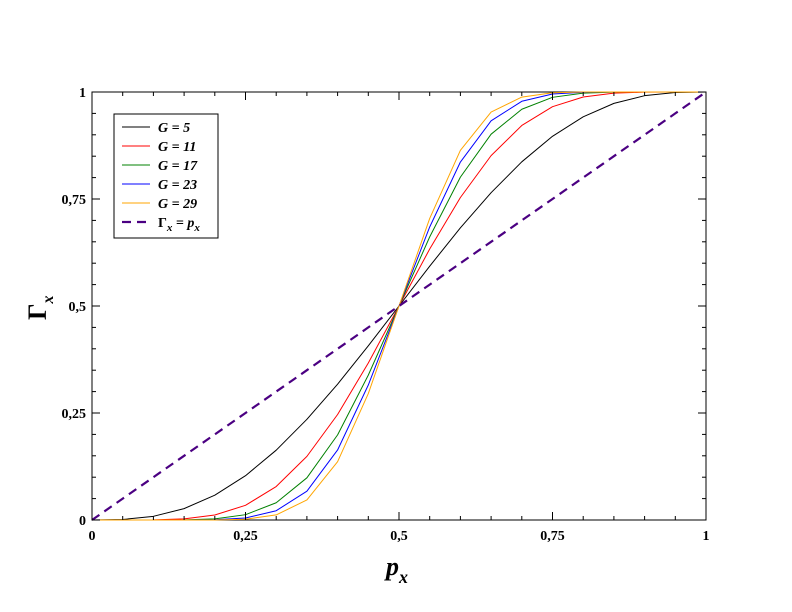 The width and height of the screenshot is (792, 612). Describe the element at coordinates (245, 536) in the screenshot. I see `x-tick-label: 0,25` at that location.